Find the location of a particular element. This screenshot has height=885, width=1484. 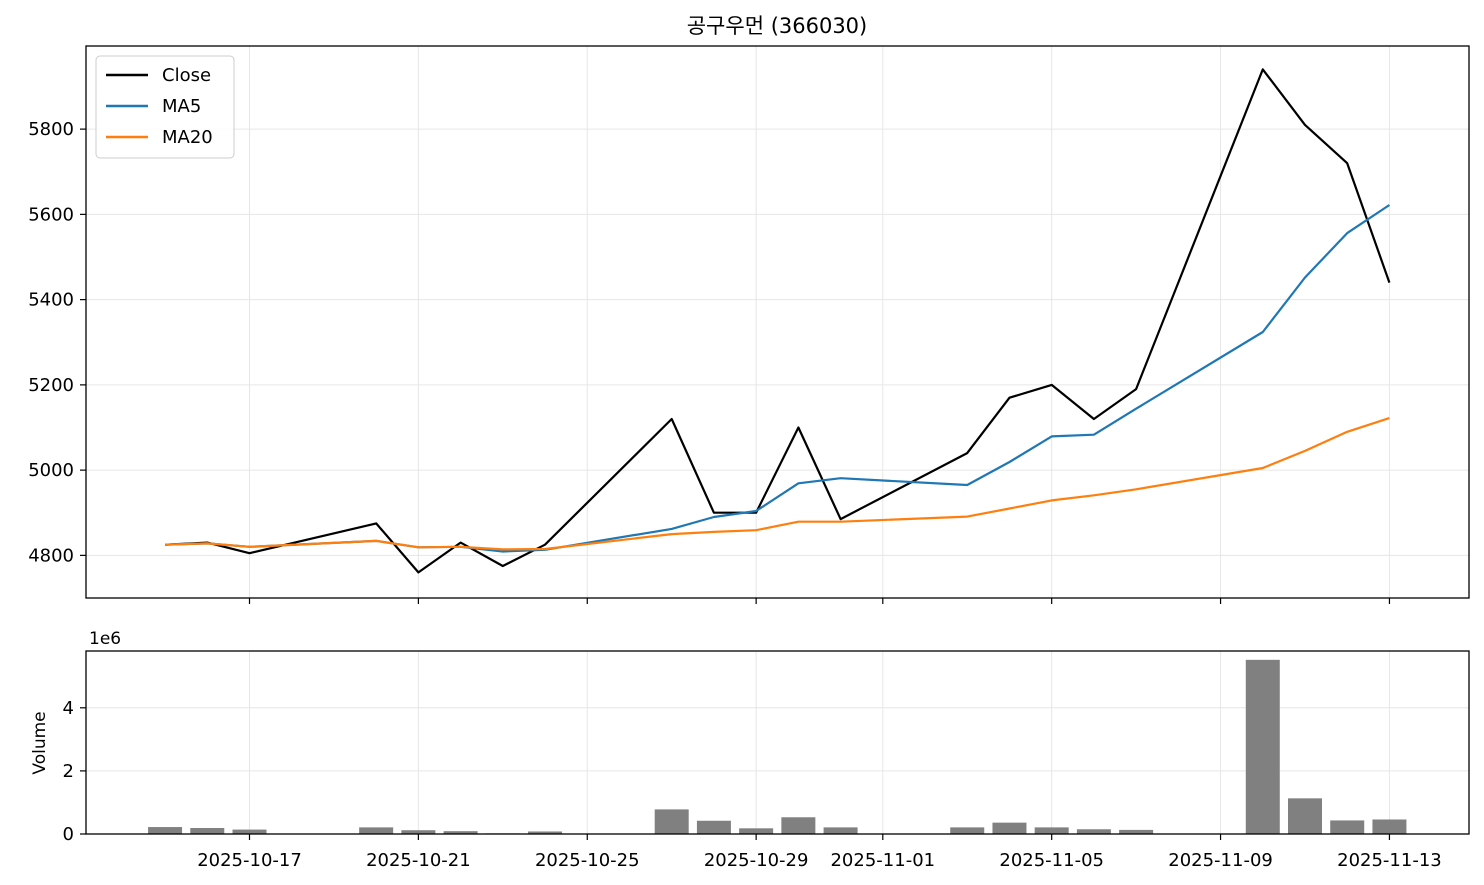

price-y-tick-label: 5400 is located at coordinates (51, 300).